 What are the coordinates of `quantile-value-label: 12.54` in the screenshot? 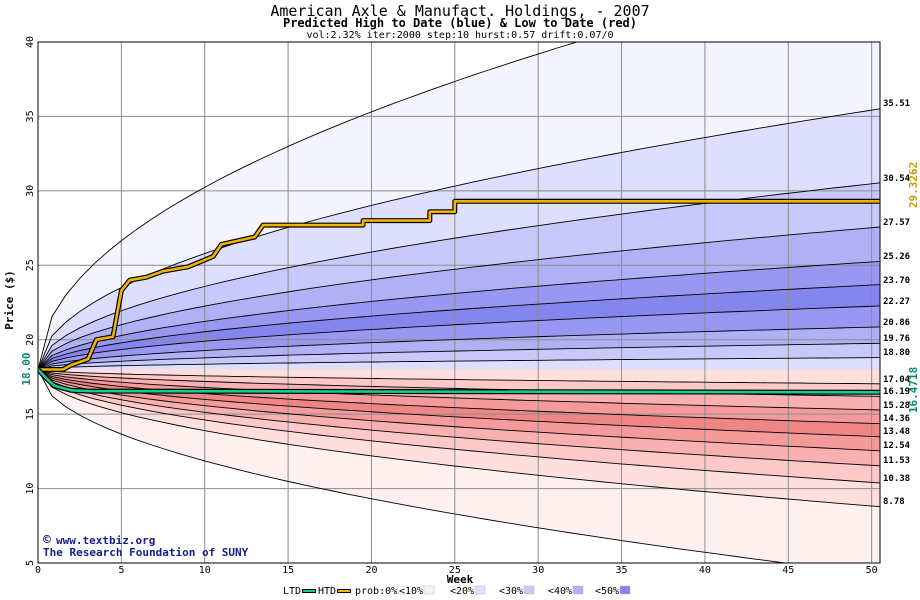 It's located at (897, 446).